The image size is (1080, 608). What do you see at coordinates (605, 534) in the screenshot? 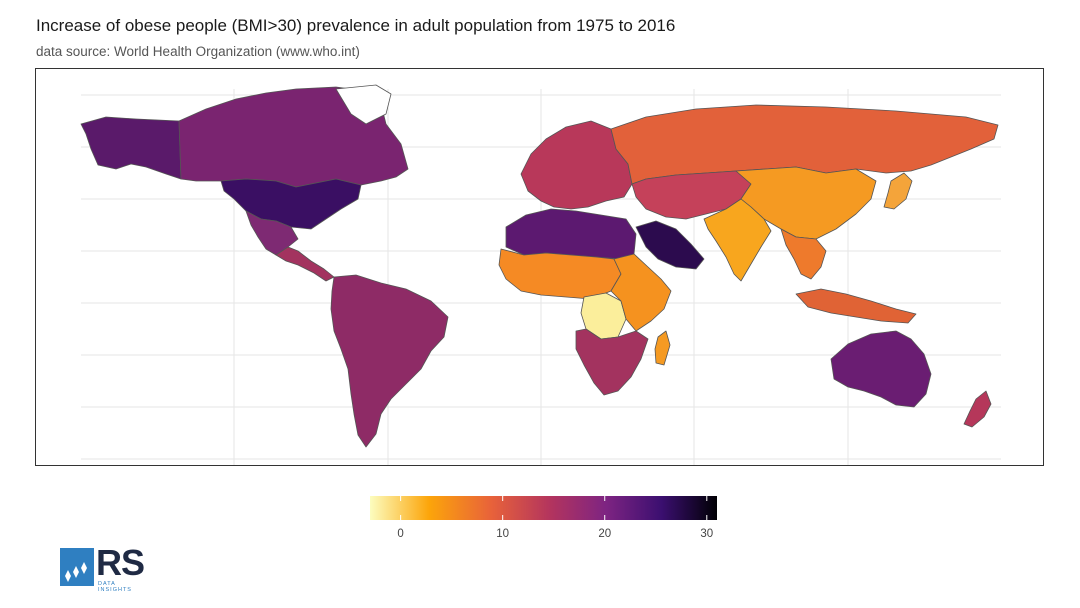
I see `legend-tick-label: 20` at bounding box center [605, 534].